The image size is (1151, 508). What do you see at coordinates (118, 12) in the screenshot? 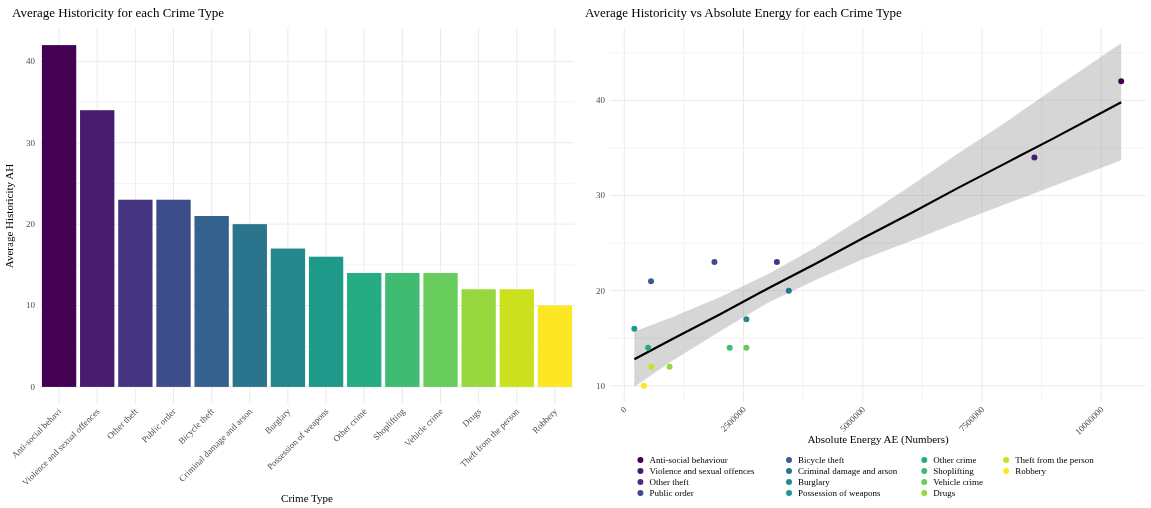
I see `chart-title: Average Historicity for each Crime Type` at bounding box center [118, 12].